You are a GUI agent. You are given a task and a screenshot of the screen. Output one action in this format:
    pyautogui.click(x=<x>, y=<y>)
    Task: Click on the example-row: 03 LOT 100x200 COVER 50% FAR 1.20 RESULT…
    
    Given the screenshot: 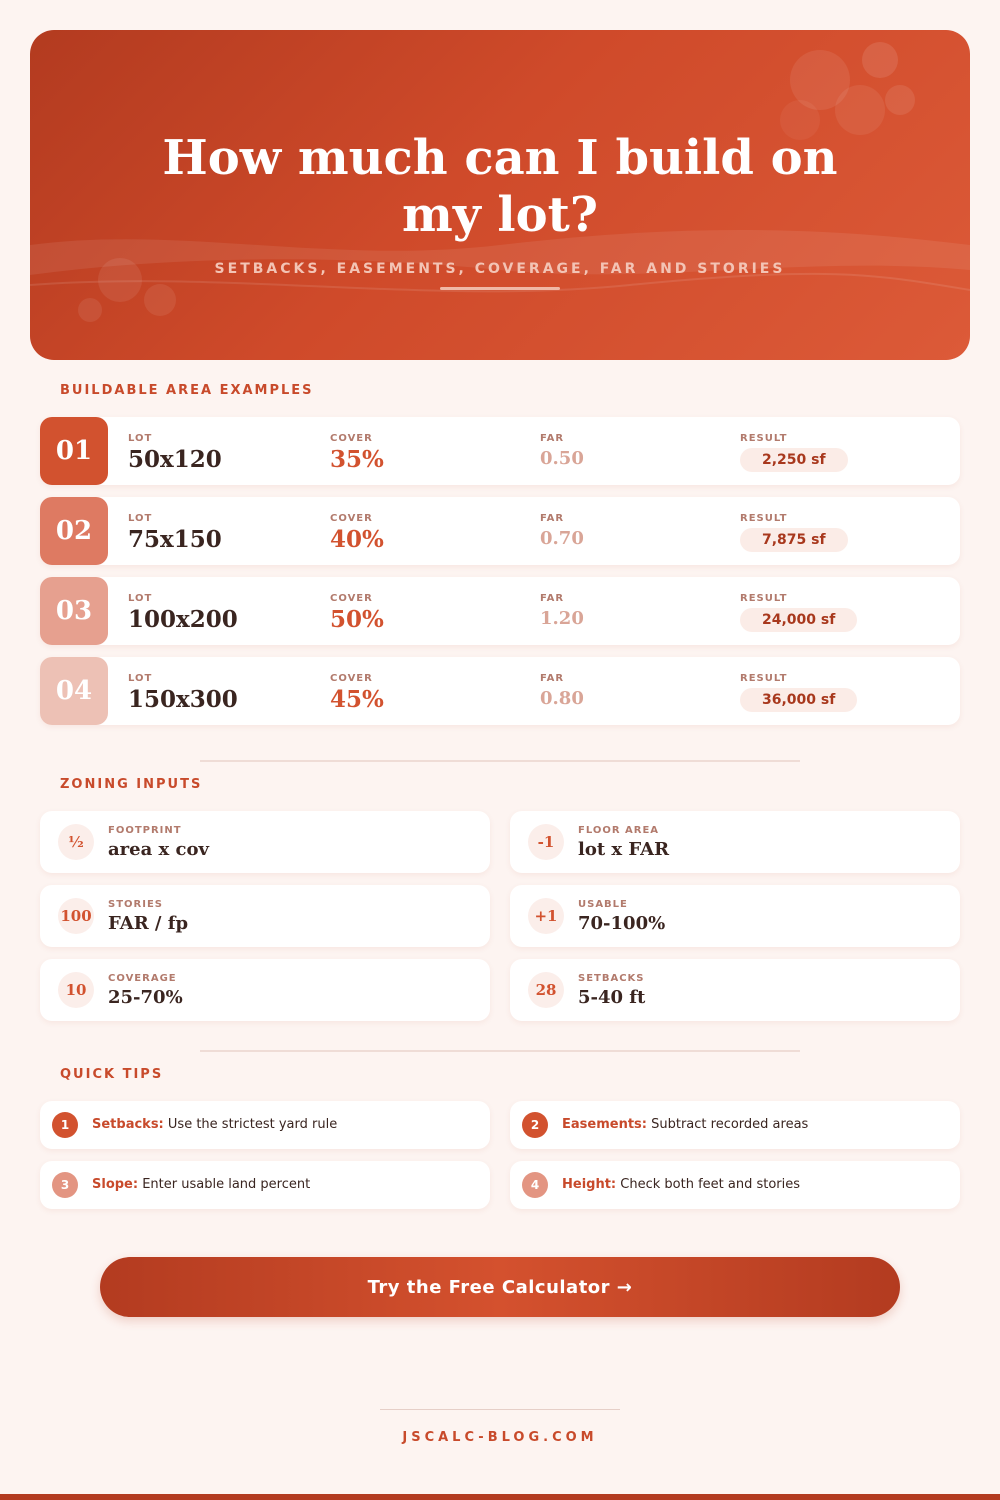 What is the action you would take?
    pyautogui.click(x=500, y=611)
    